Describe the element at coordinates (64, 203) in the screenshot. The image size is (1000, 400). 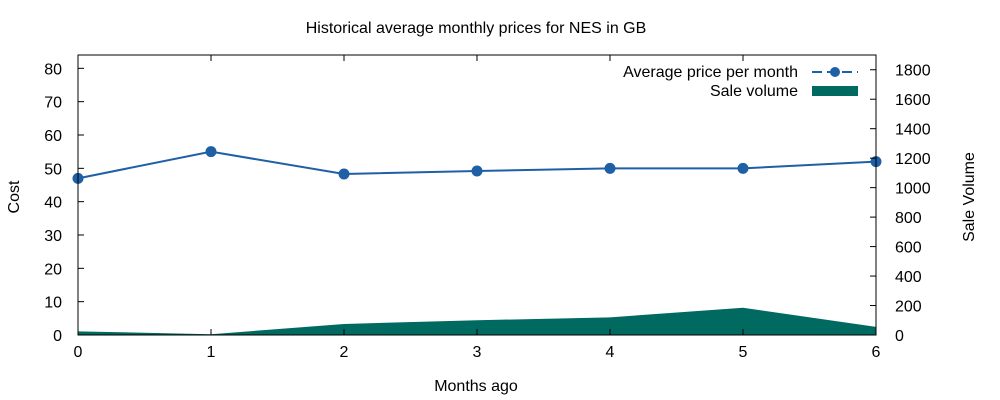
I see `y-axis-ticks: 0 10 20 30 40 50 60 70 80` at that location.